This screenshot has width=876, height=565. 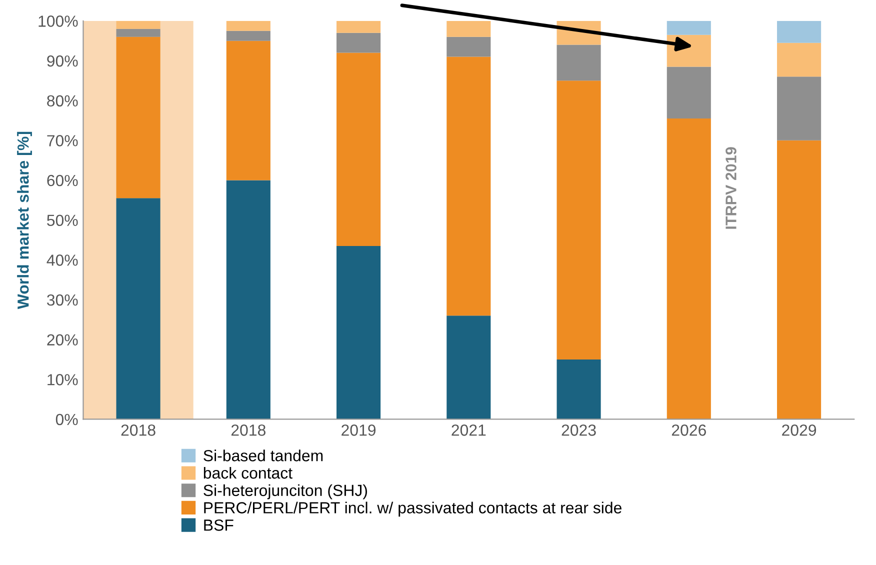 What do you see at coordinates (62, 300) in the screenshot?
I see `y-tick-label: 30%` at bounding box center [62, 300].